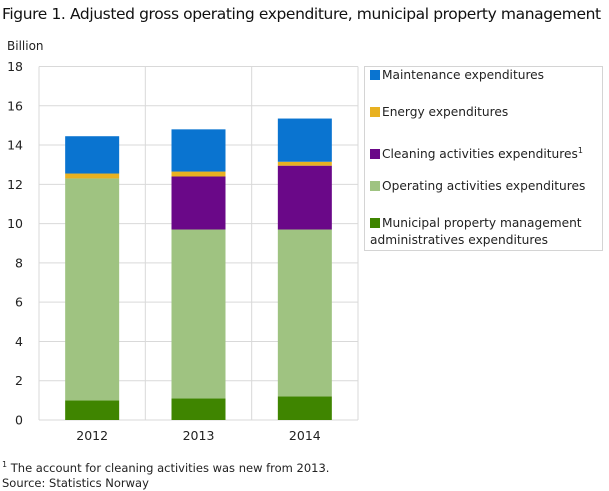 The height and width of the screenshot is (491, 609). Describe the element at coordinates (5, 464) in the screenshot. I see `footnote-marker: 1` at that location.